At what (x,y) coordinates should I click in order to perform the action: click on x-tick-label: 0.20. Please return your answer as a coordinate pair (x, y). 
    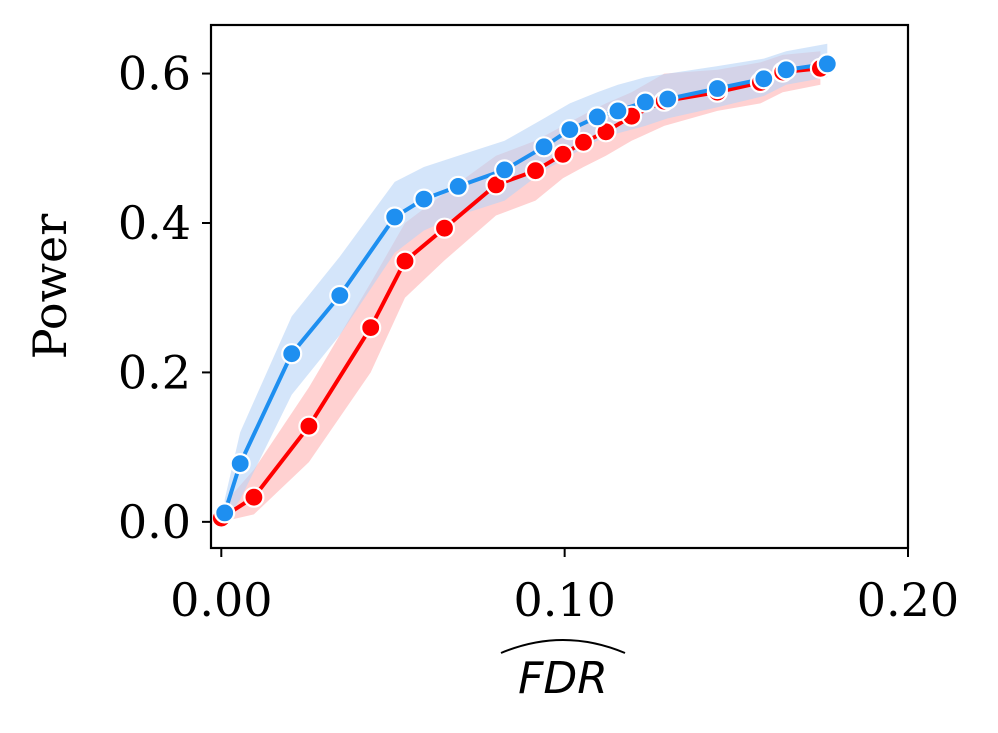
    Looking at the image, I should click on (908, 600).